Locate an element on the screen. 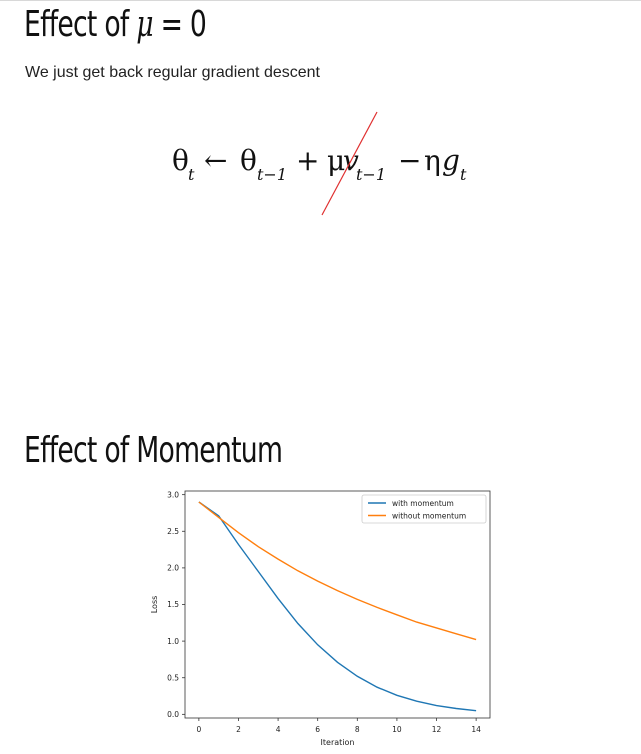 The image size is (641, 754). update-equation: θ t ← θ t−1 + μ v t−1 − η g t is located at coordinates (319, 163).